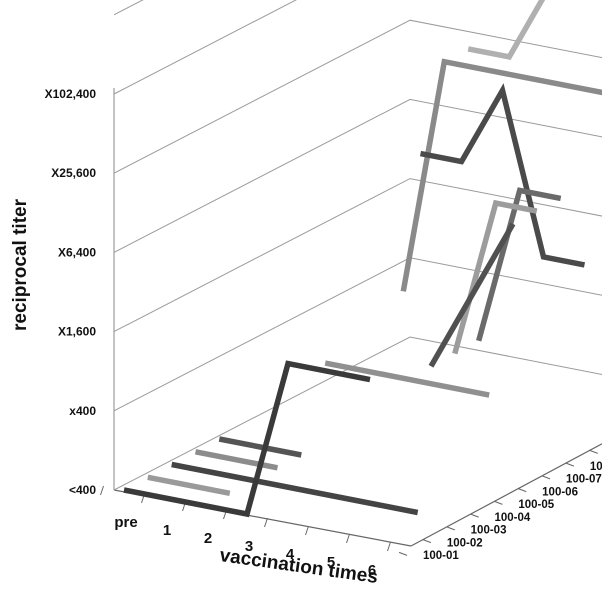  What do you see at coordinates (73, 173) in the screenshot?
I see `y-tick-label: X25,600` at bounding box center [73, 173].